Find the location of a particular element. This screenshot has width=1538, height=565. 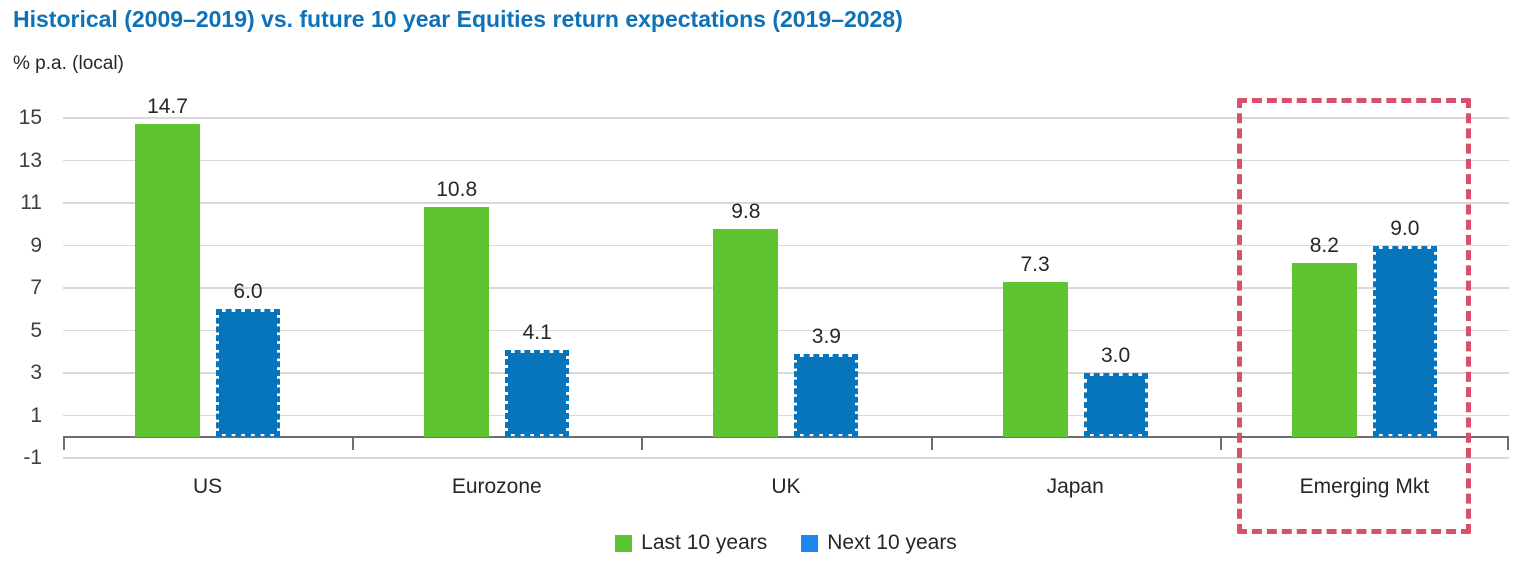

bar-value-label: 3.9 is located at coordinates (826, 336).